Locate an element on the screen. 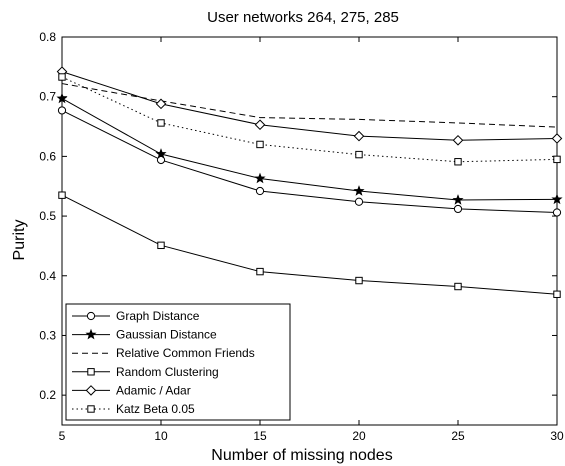 The image size is (565, 466). y-tick-label: 0.4 is located at coordinates (47, 276).